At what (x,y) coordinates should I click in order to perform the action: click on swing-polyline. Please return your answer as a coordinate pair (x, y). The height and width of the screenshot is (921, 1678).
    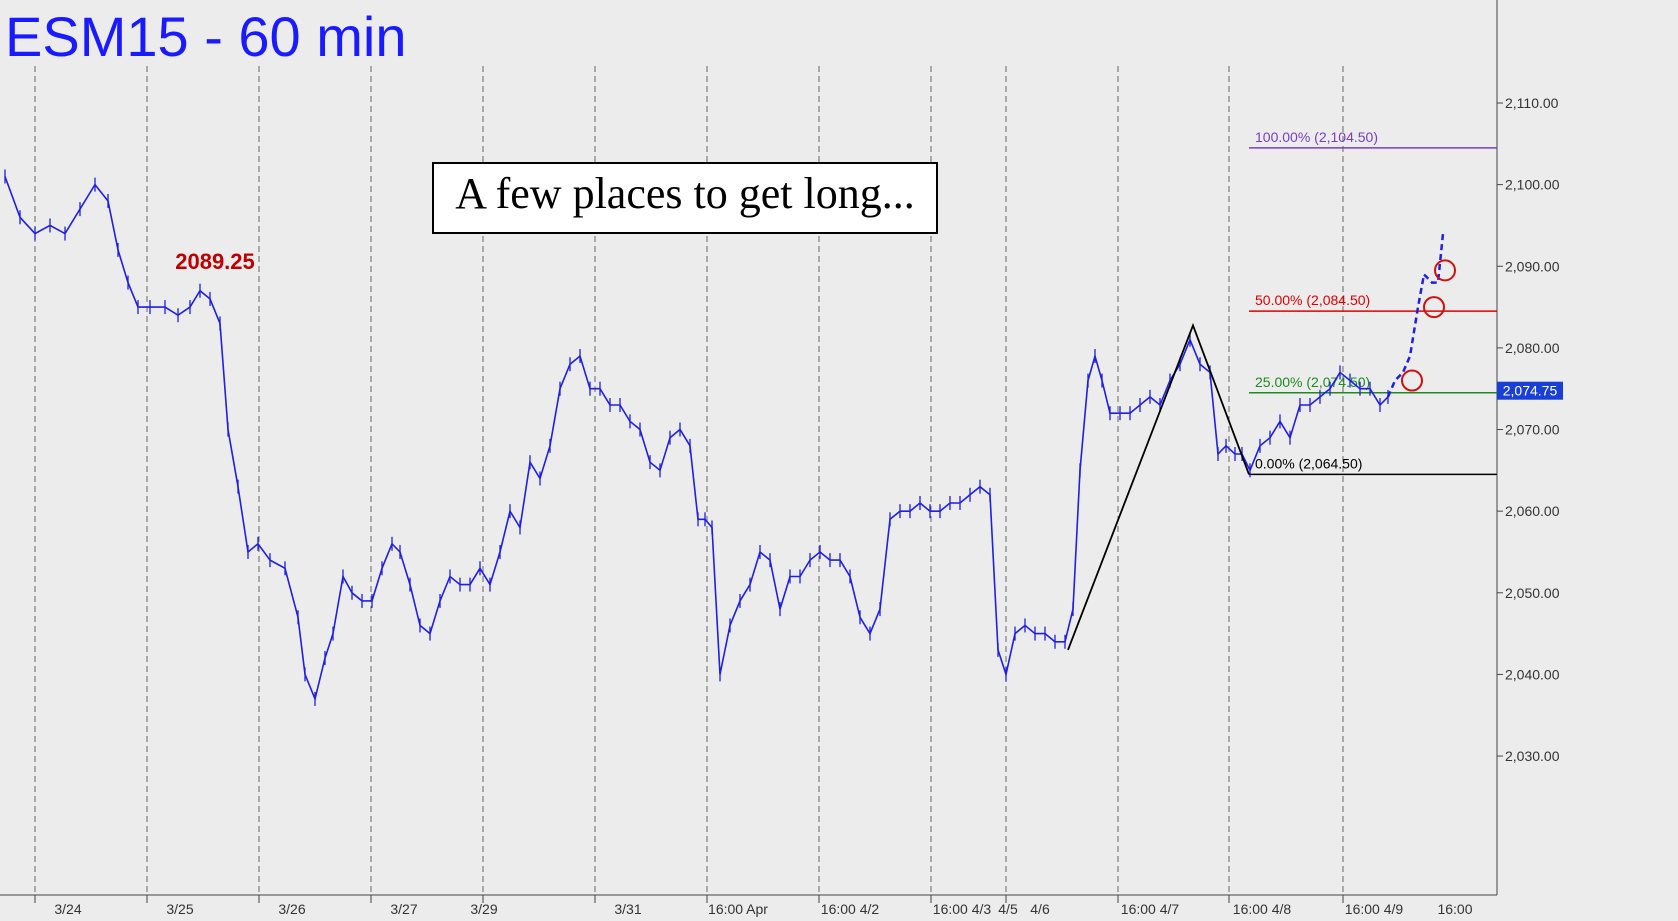
    Looking at the image, I should click on (1158, 486).